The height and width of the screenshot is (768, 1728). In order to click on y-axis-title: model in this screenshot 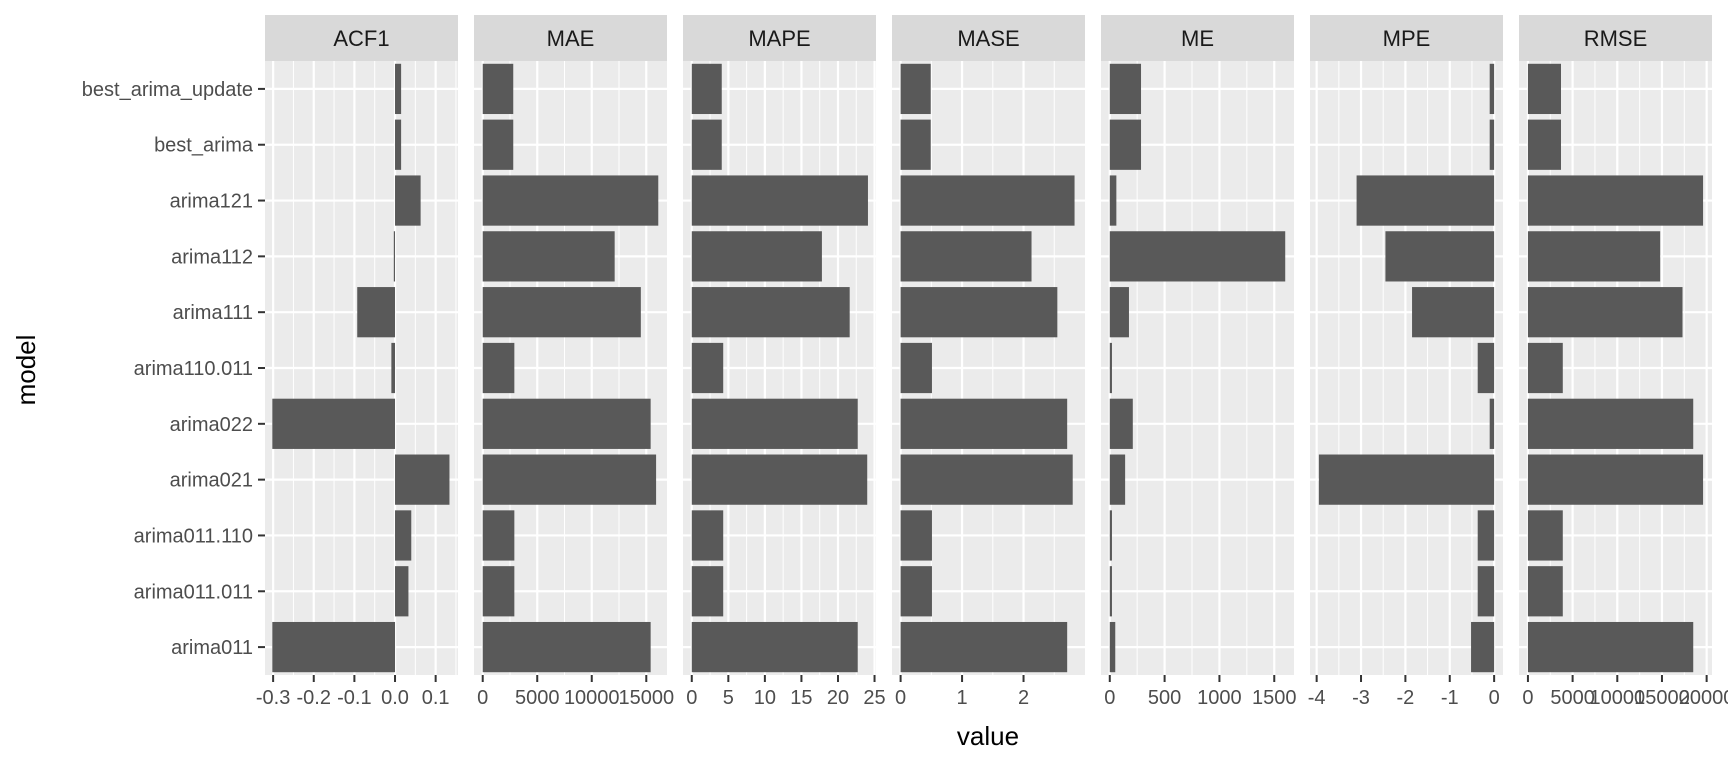, I will do `click(26, 370)`.